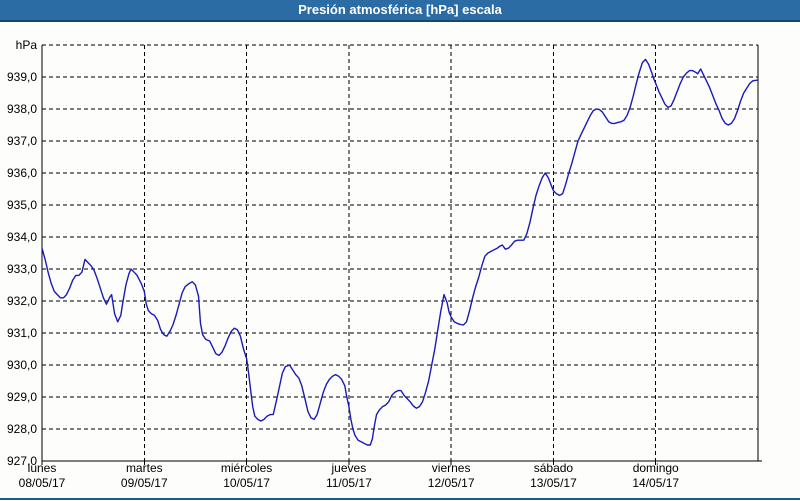 The height and width of the screenshot is (501, 800). What do you see at coordinates (22, 365) in the screenshot?
I see `y-axis-label: 930,0` at bounding box center [22, 365].